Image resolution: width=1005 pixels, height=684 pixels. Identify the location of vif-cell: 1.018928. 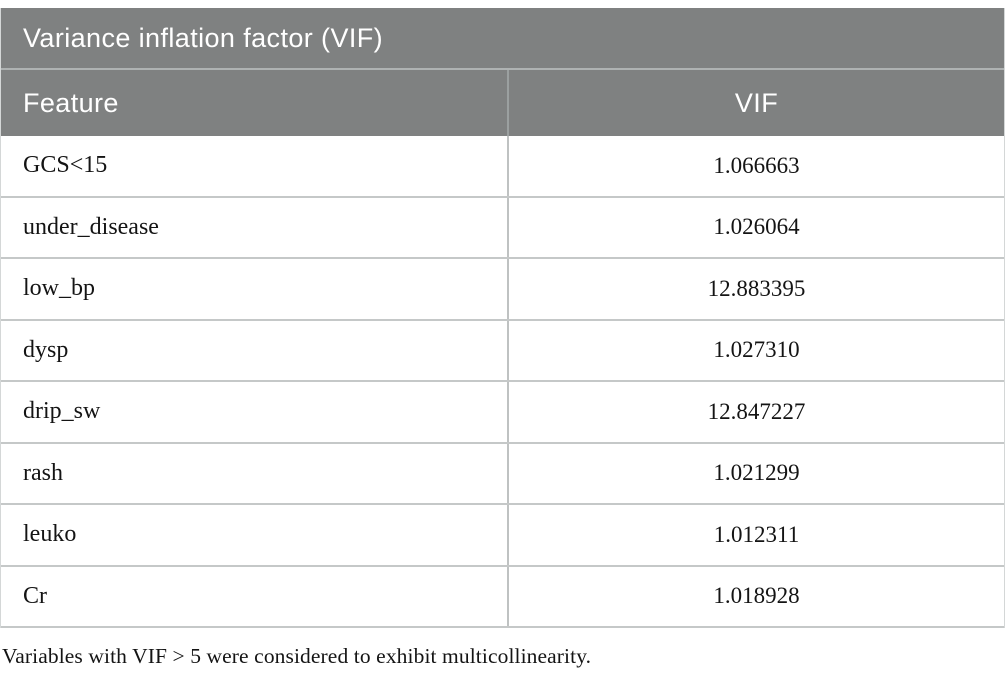
(756, 596).